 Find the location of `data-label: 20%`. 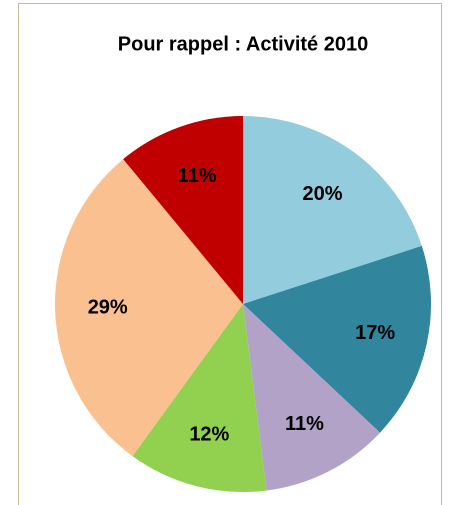

data-label: 20% is located at coordinates (323, 194).